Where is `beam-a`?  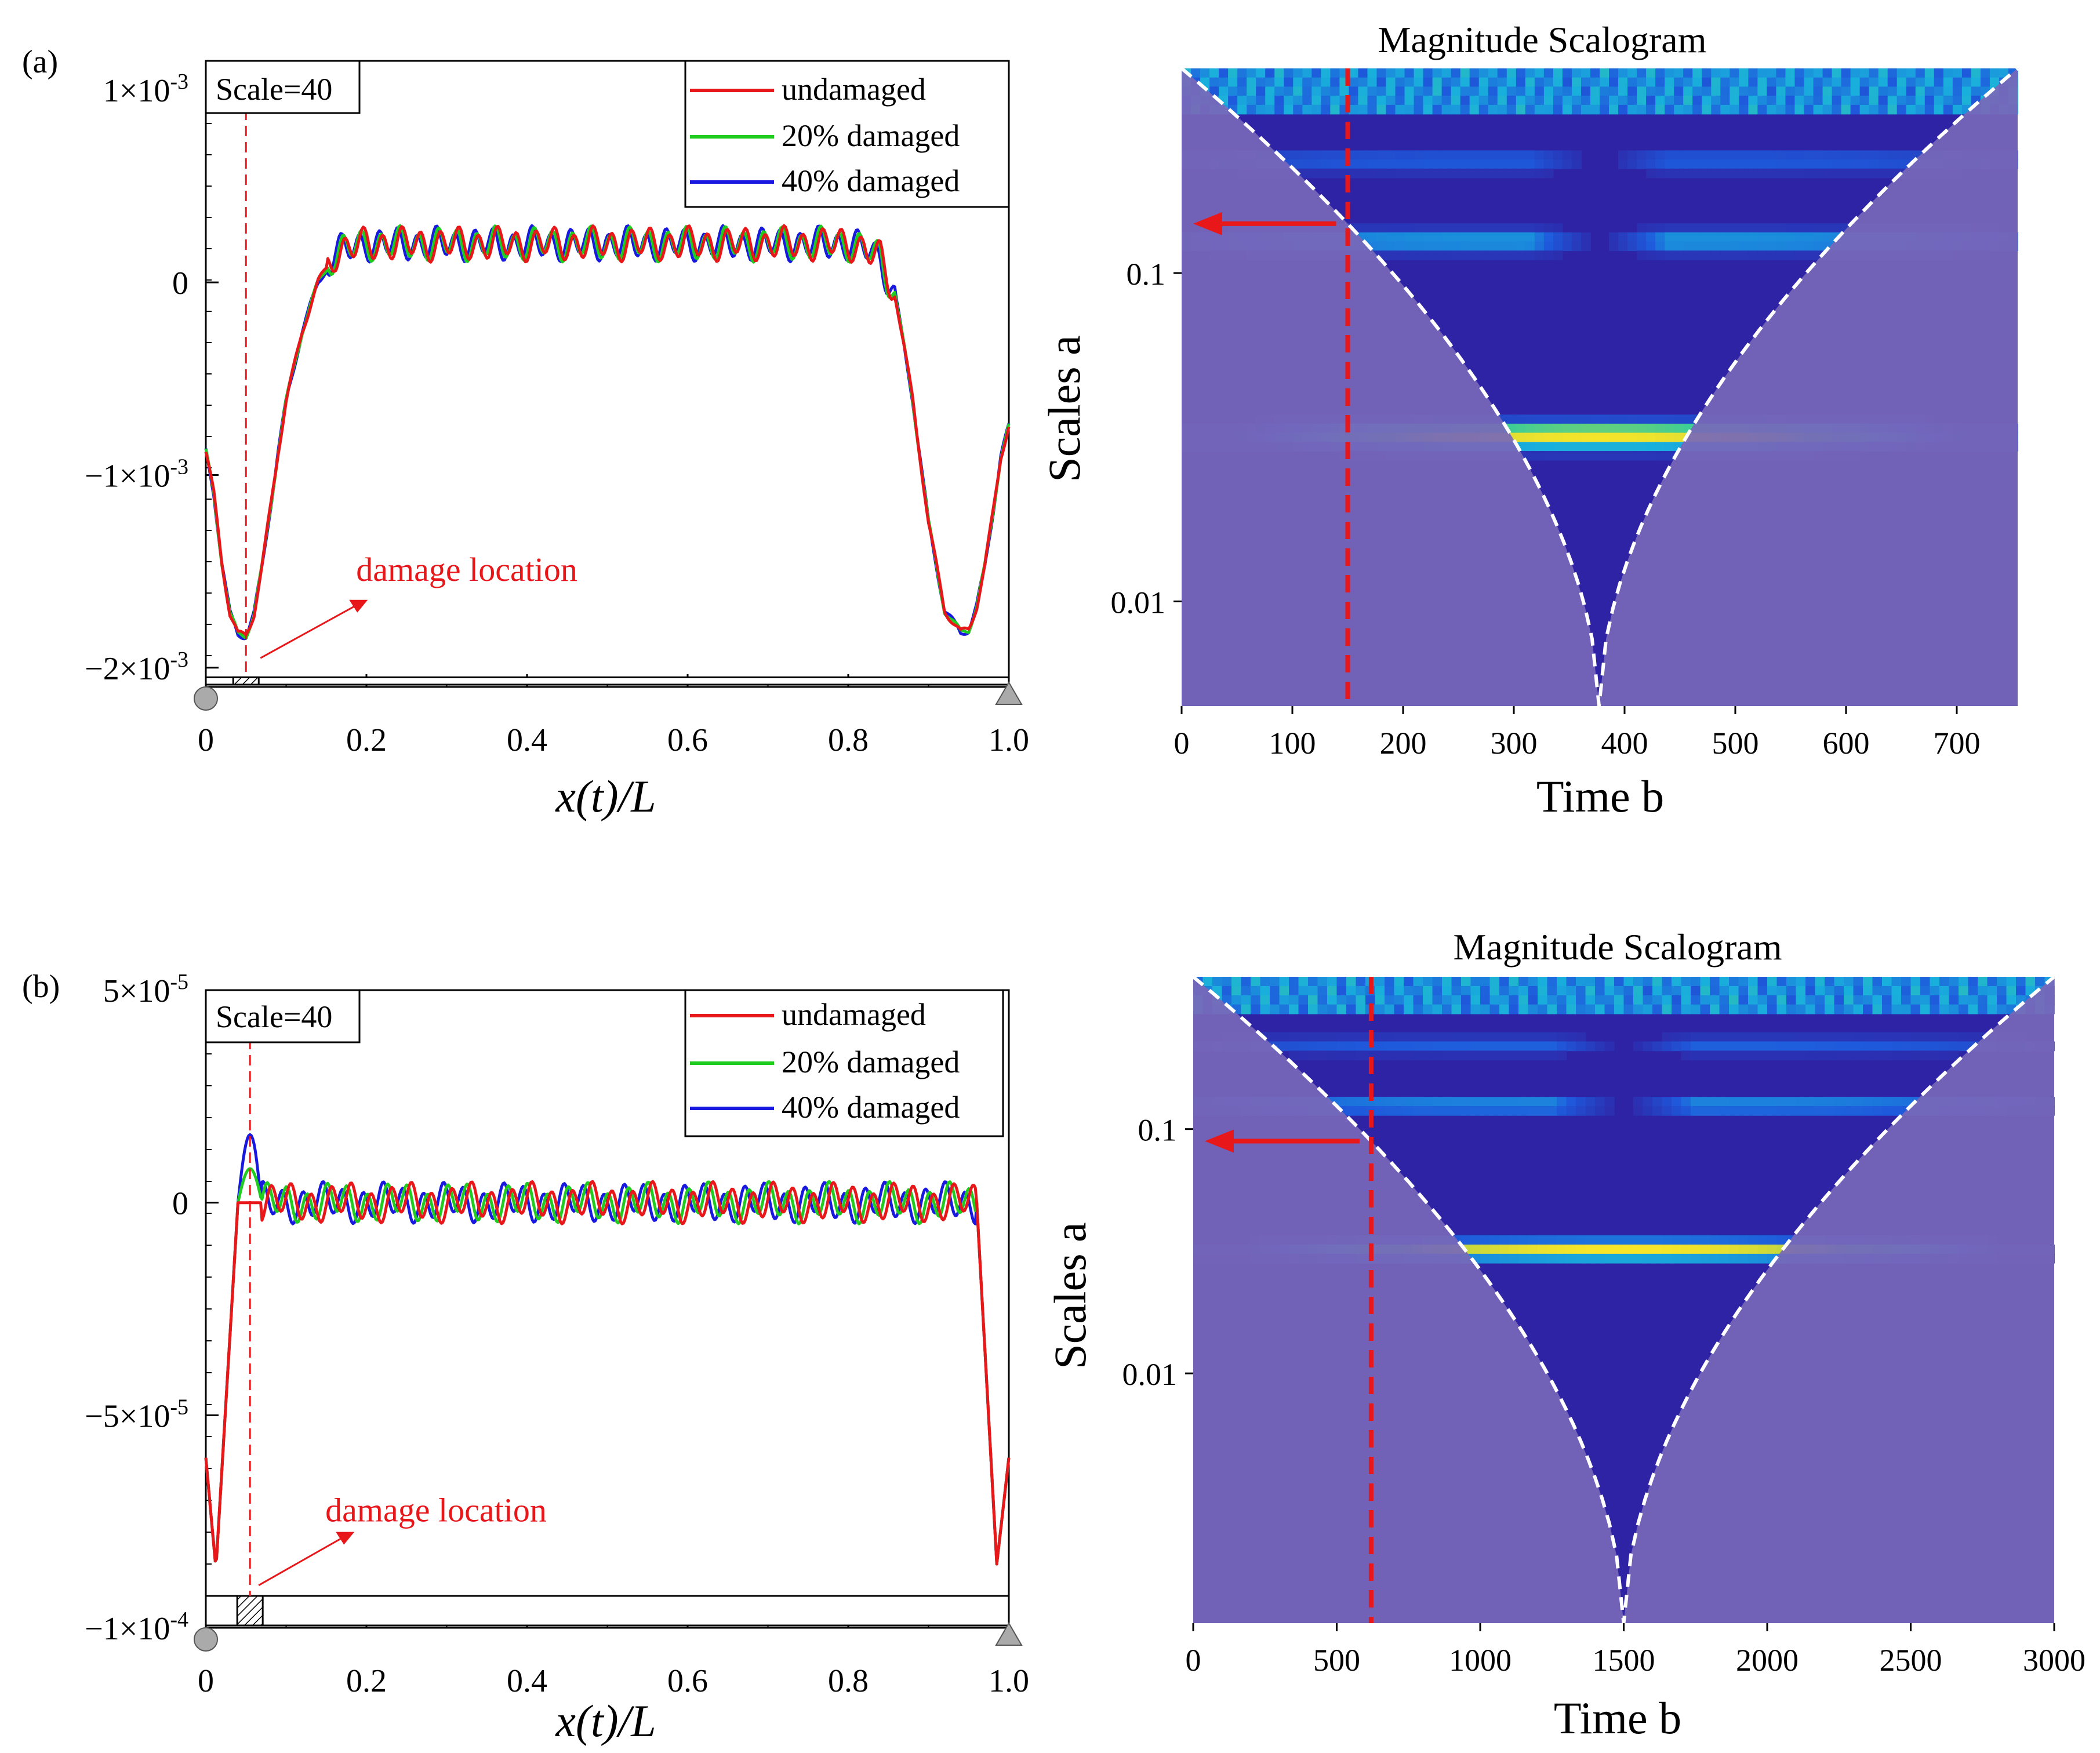 beam-a is located at coordinates (608, 693).